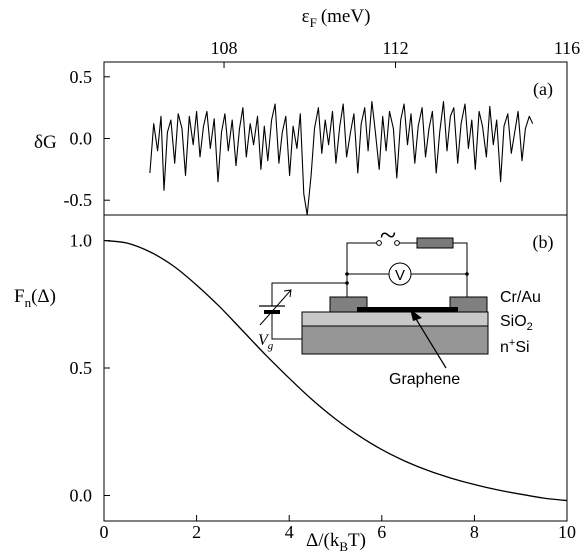  What do you see at coordinates (395, 340) in the screenshot?
I see `substrate-layer` at bounding box center [395, 340].